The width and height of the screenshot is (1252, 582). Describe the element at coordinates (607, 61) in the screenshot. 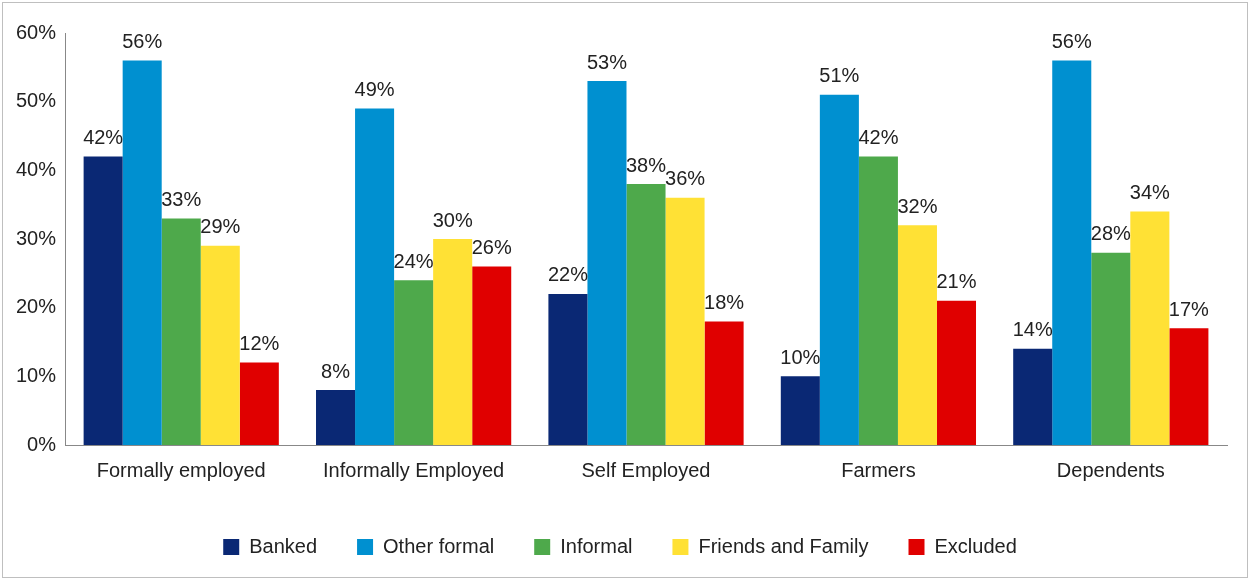

I see `data-label: 53%` at that location.